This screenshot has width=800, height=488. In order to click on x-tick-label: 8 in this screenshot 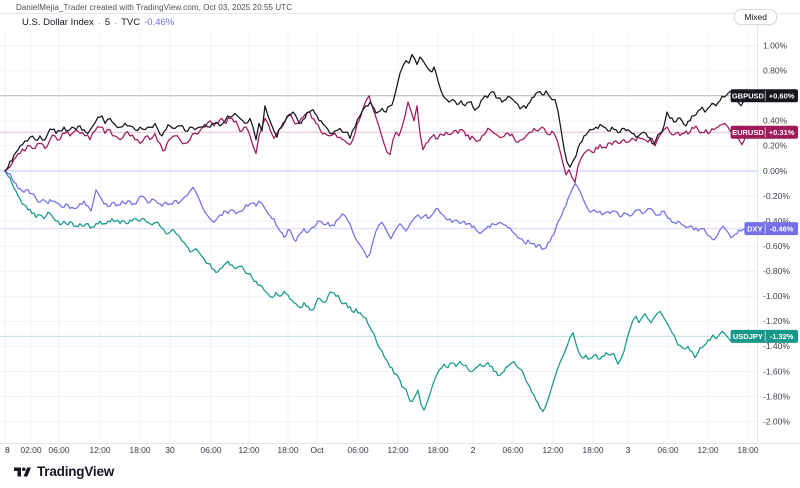, I will do `click(7, 450)`.